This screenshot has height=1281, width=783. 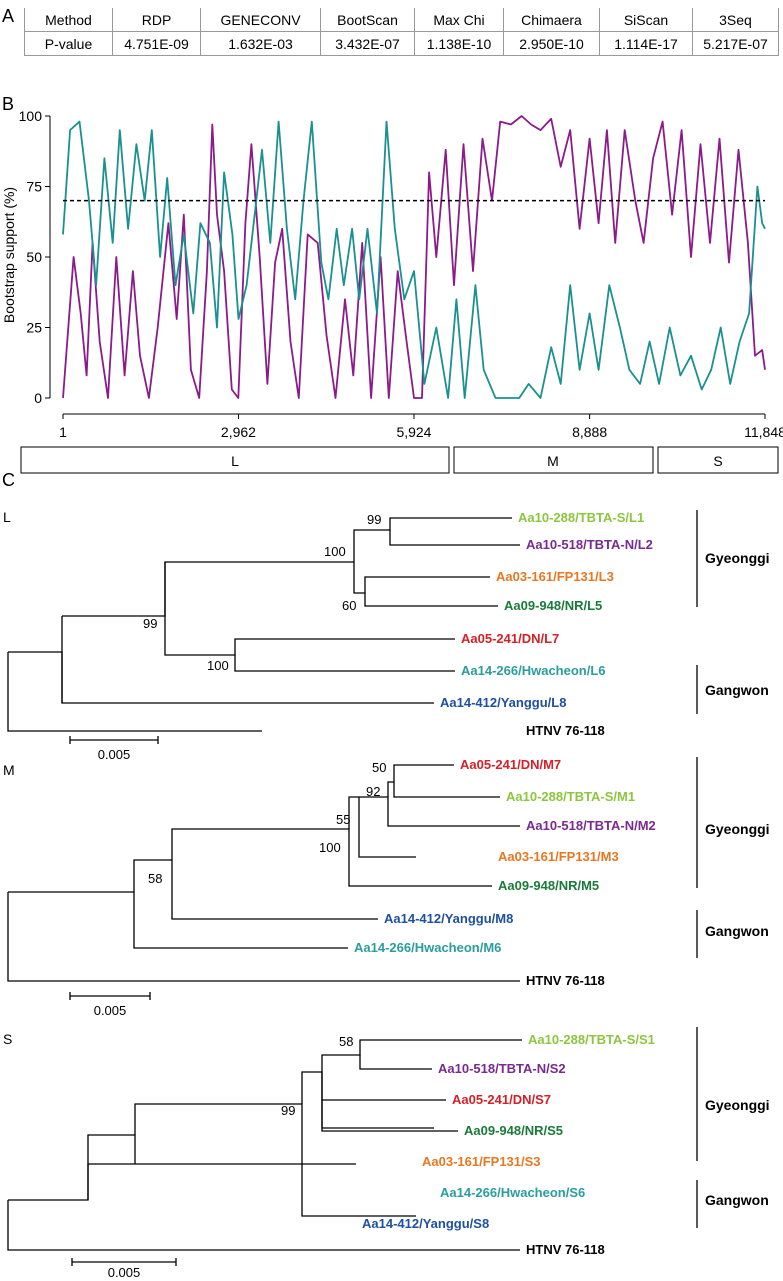 What do you see at coordinates (553, 605) in the screenshot?
I see `tree-leaf-label: Aa09-948/NR/L5` at bounding box center [553, 605].